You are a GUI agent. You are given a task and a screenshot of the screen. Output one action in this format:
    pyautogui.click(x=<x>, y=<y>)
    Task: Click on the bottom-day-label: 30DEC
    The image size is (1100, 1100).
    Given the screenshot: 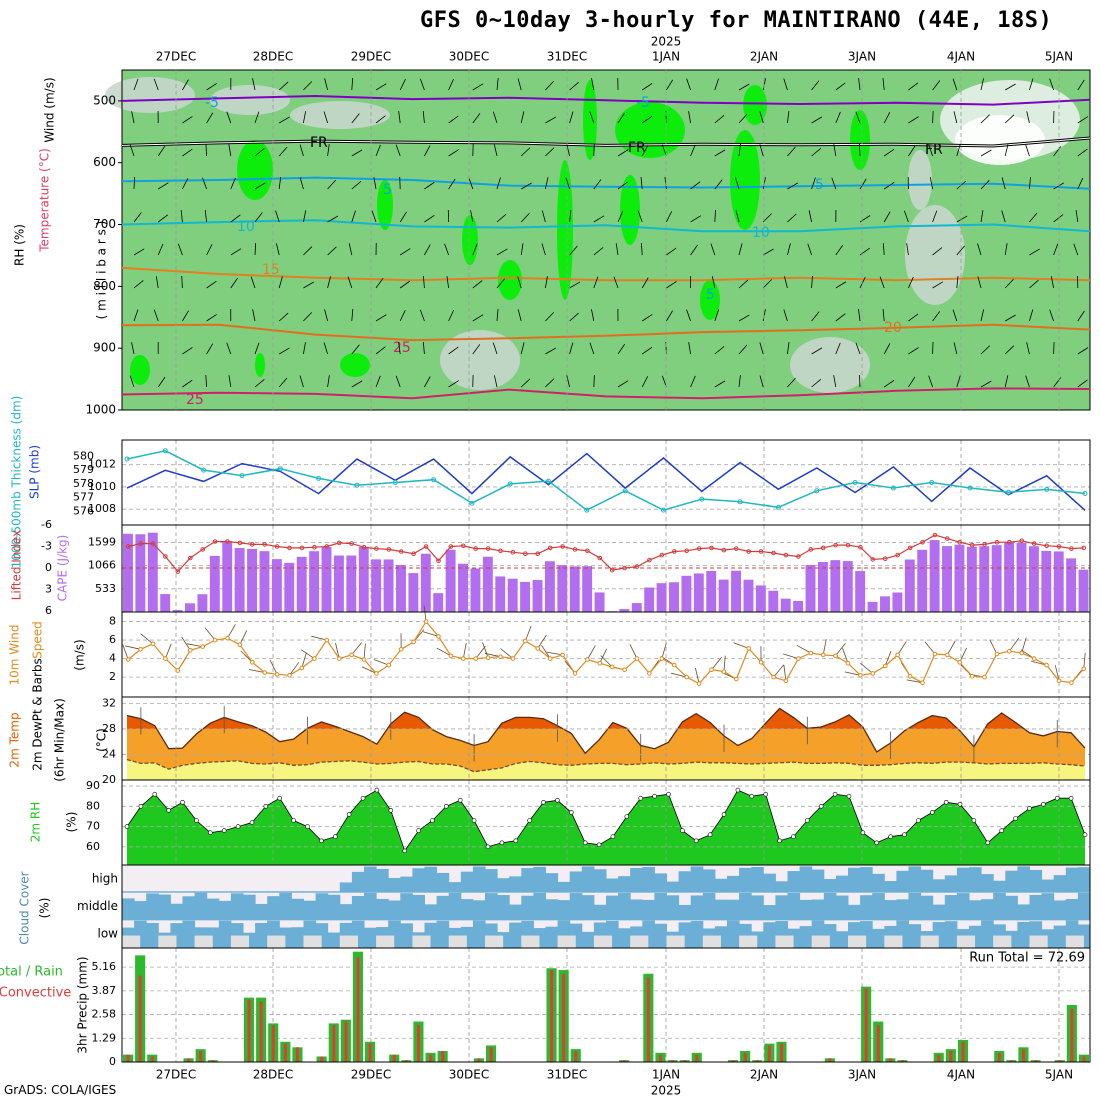 What is the action you would take?
    pyautogui.click(x=469, y=1075)
    